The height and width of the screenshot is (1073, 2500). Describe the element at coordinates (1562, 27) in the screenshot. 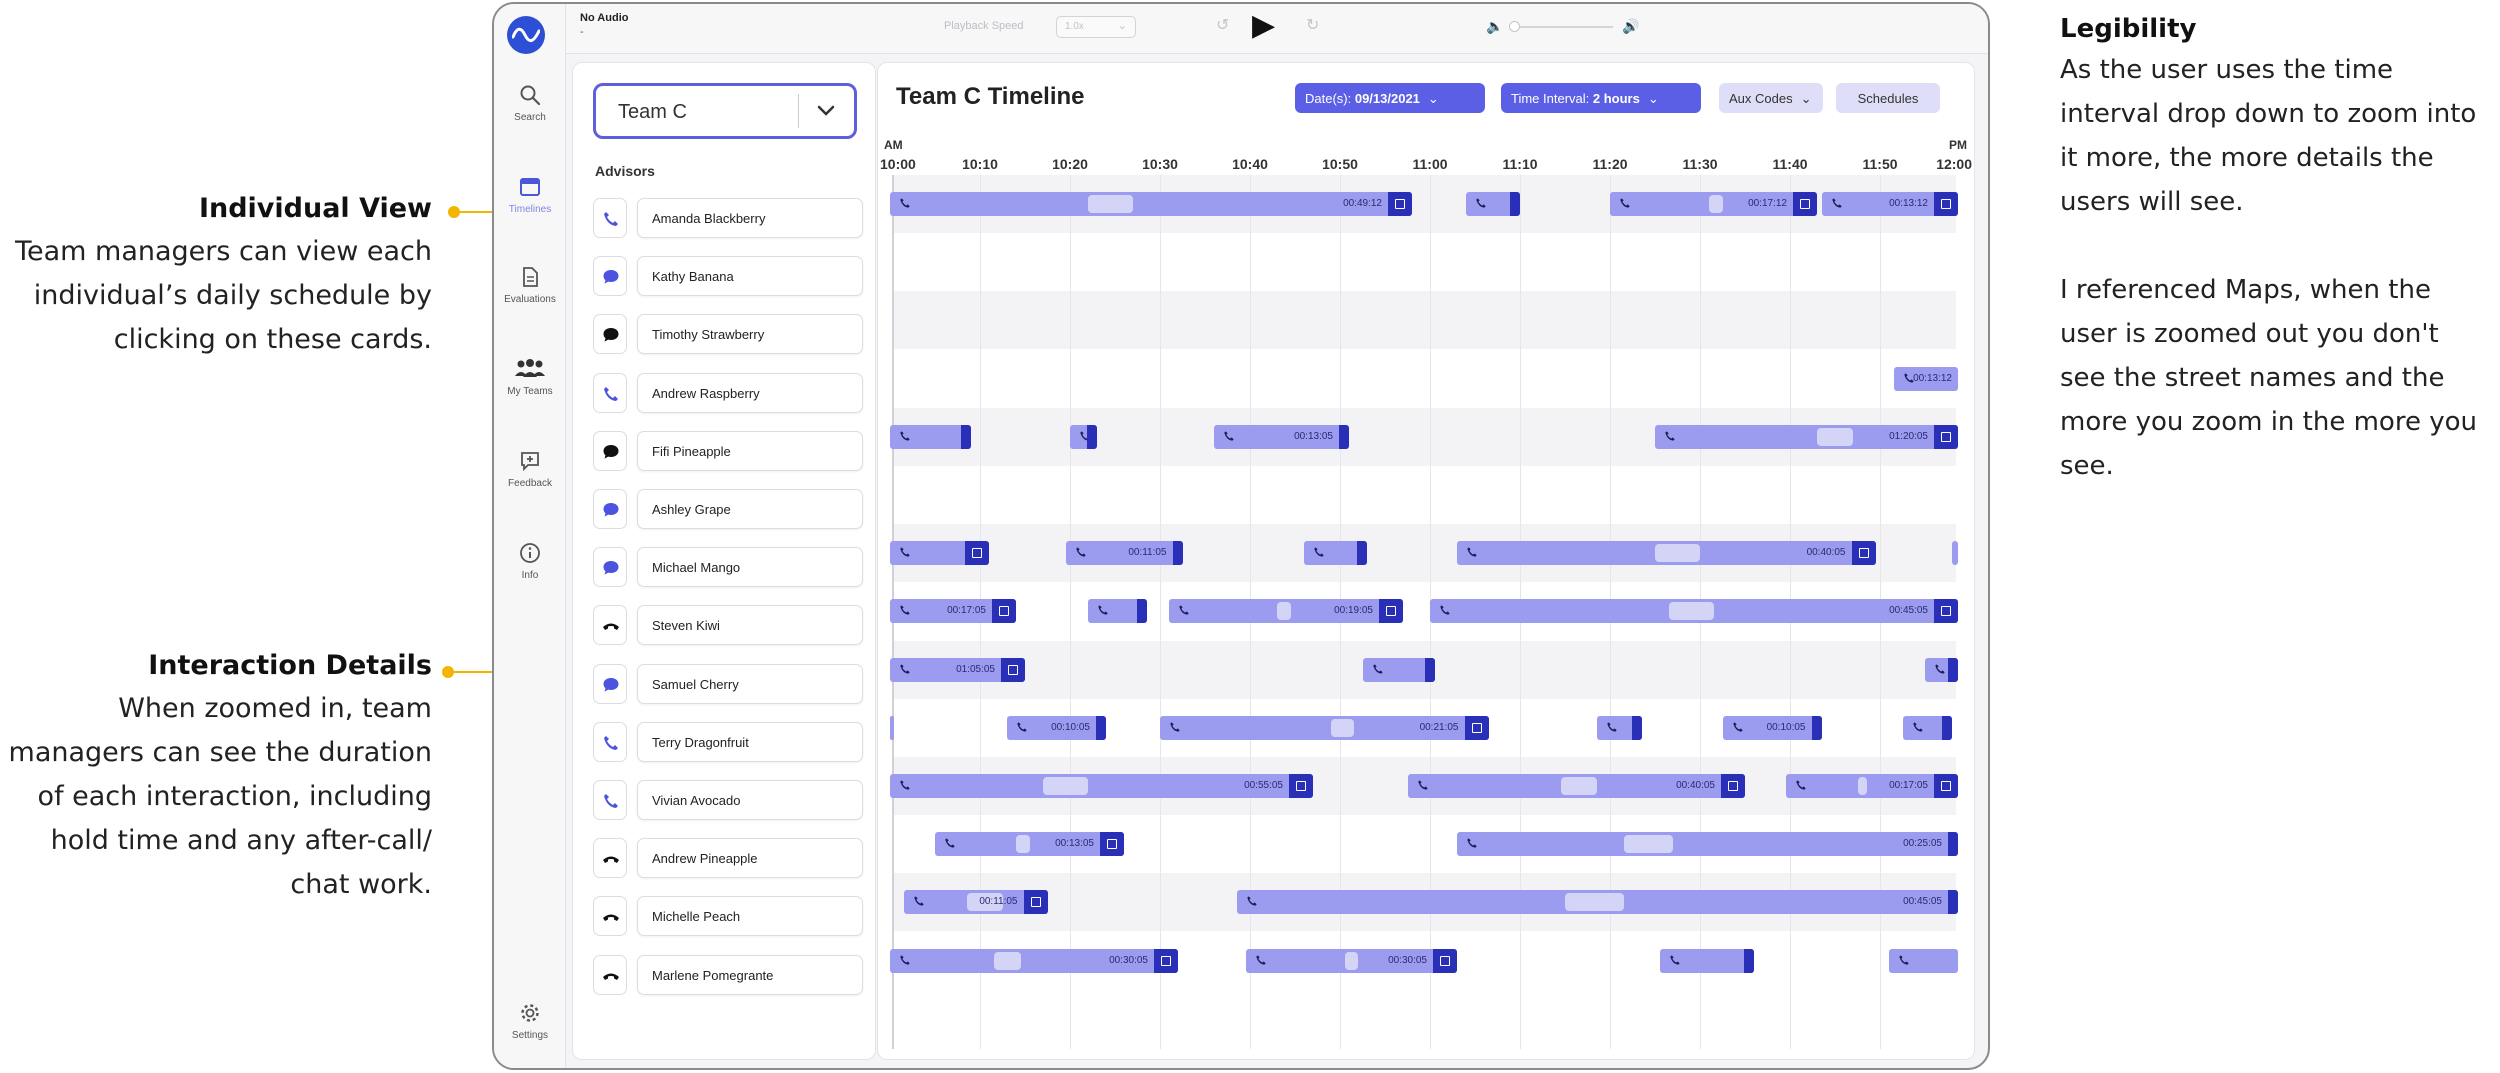

I see `volume-slider` at that location.